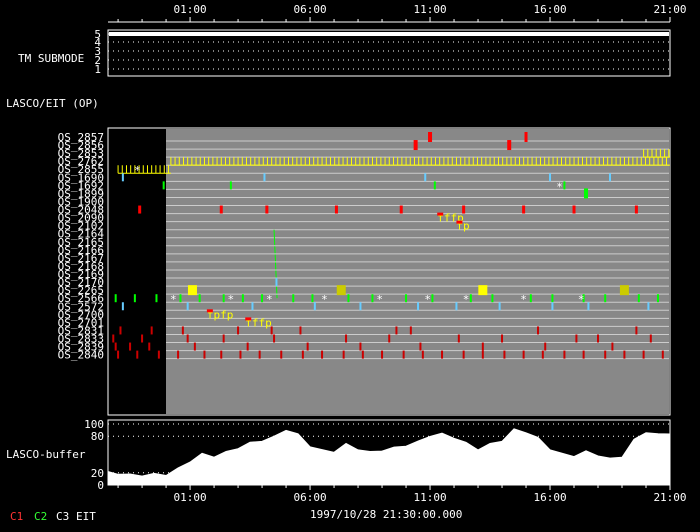 The height and width of the screenshot is (532, 700). I want to click on event-long-bar, so click(275, 264).